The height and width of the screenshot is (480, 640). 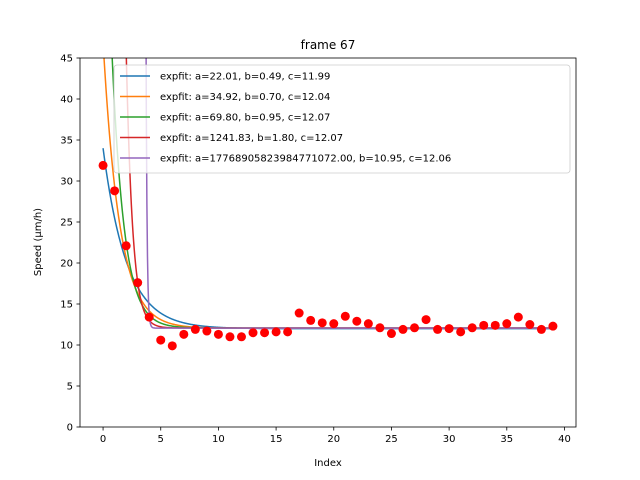 I want to click on legend-label: expfit: a=1241.83, b=1.80, c=12.07, so click(x=251, y=138).